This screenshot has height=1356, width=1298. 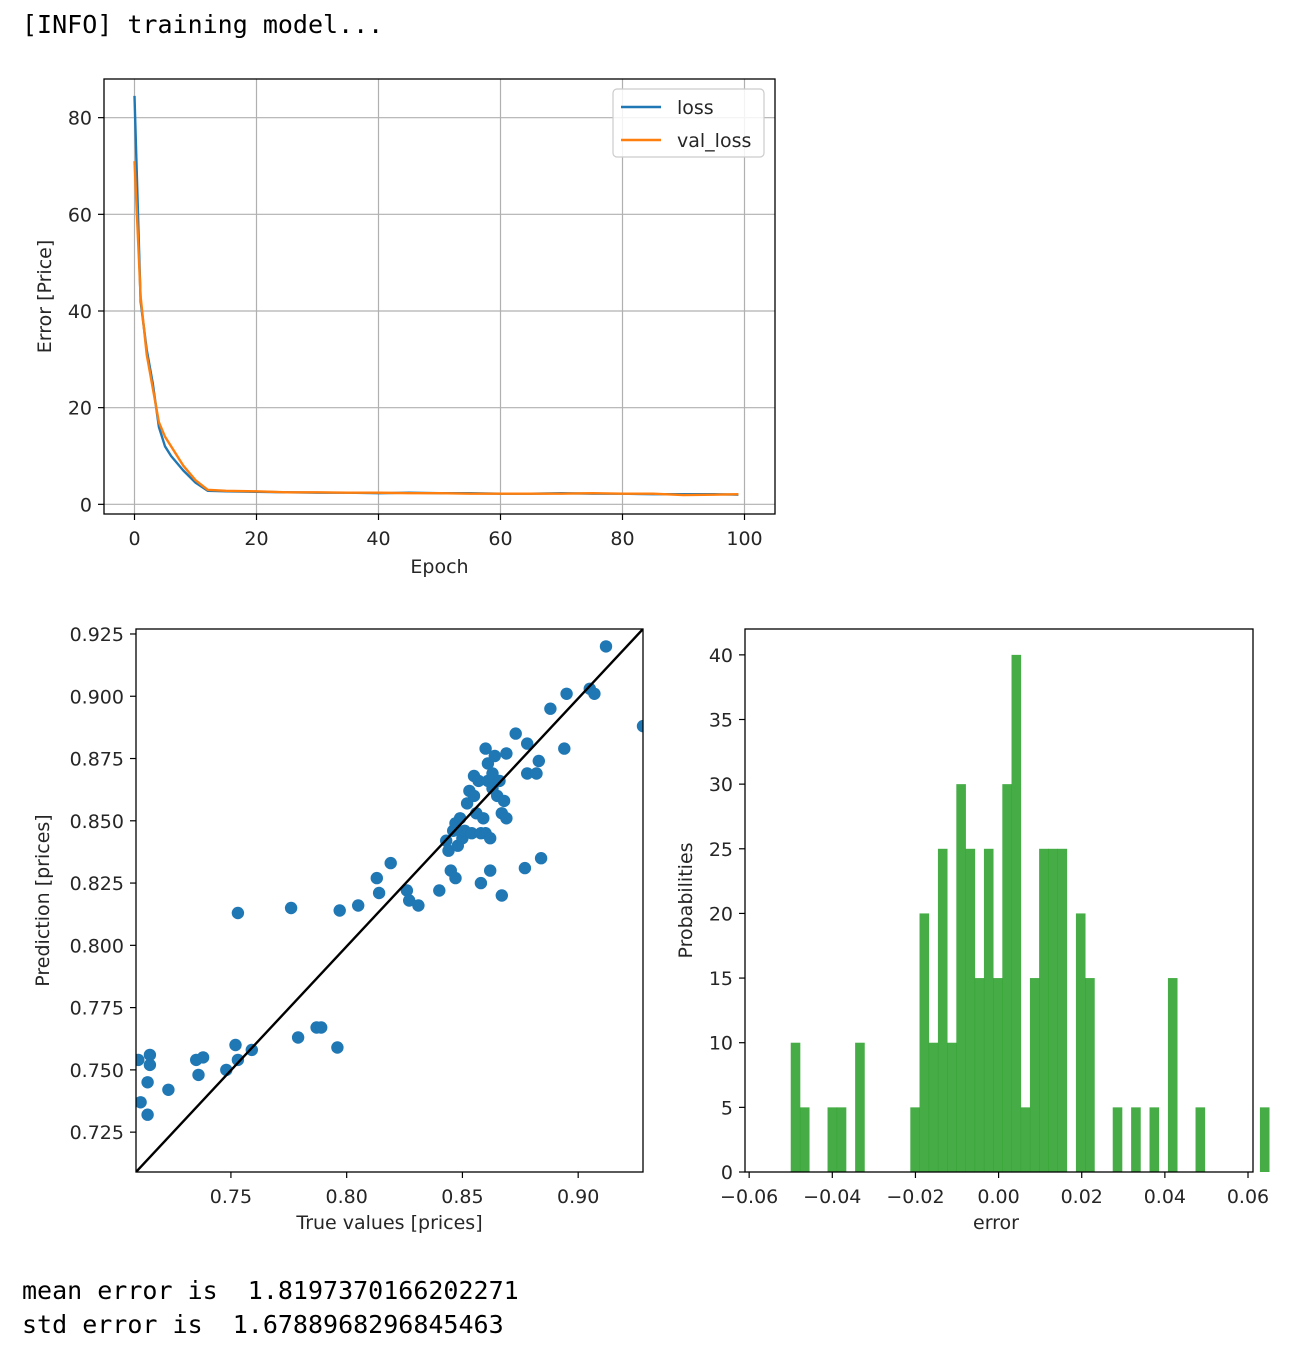 I want to click on y-tick-label: 60, so click(x=80, y=215).